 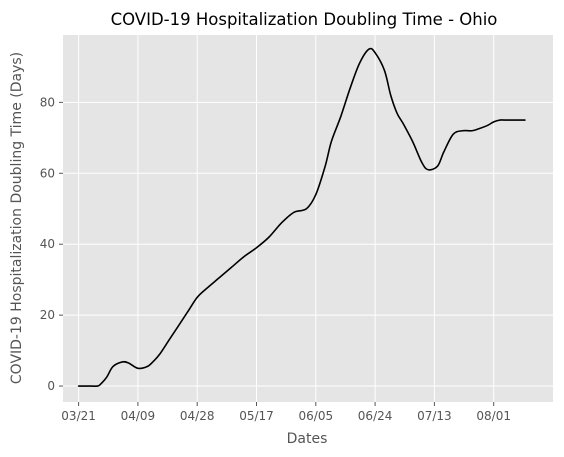 What do you see at coordinates (375, 416) in the screenshot?
I see `x-tick-label: 06/24` at bounding box center [375, 416].